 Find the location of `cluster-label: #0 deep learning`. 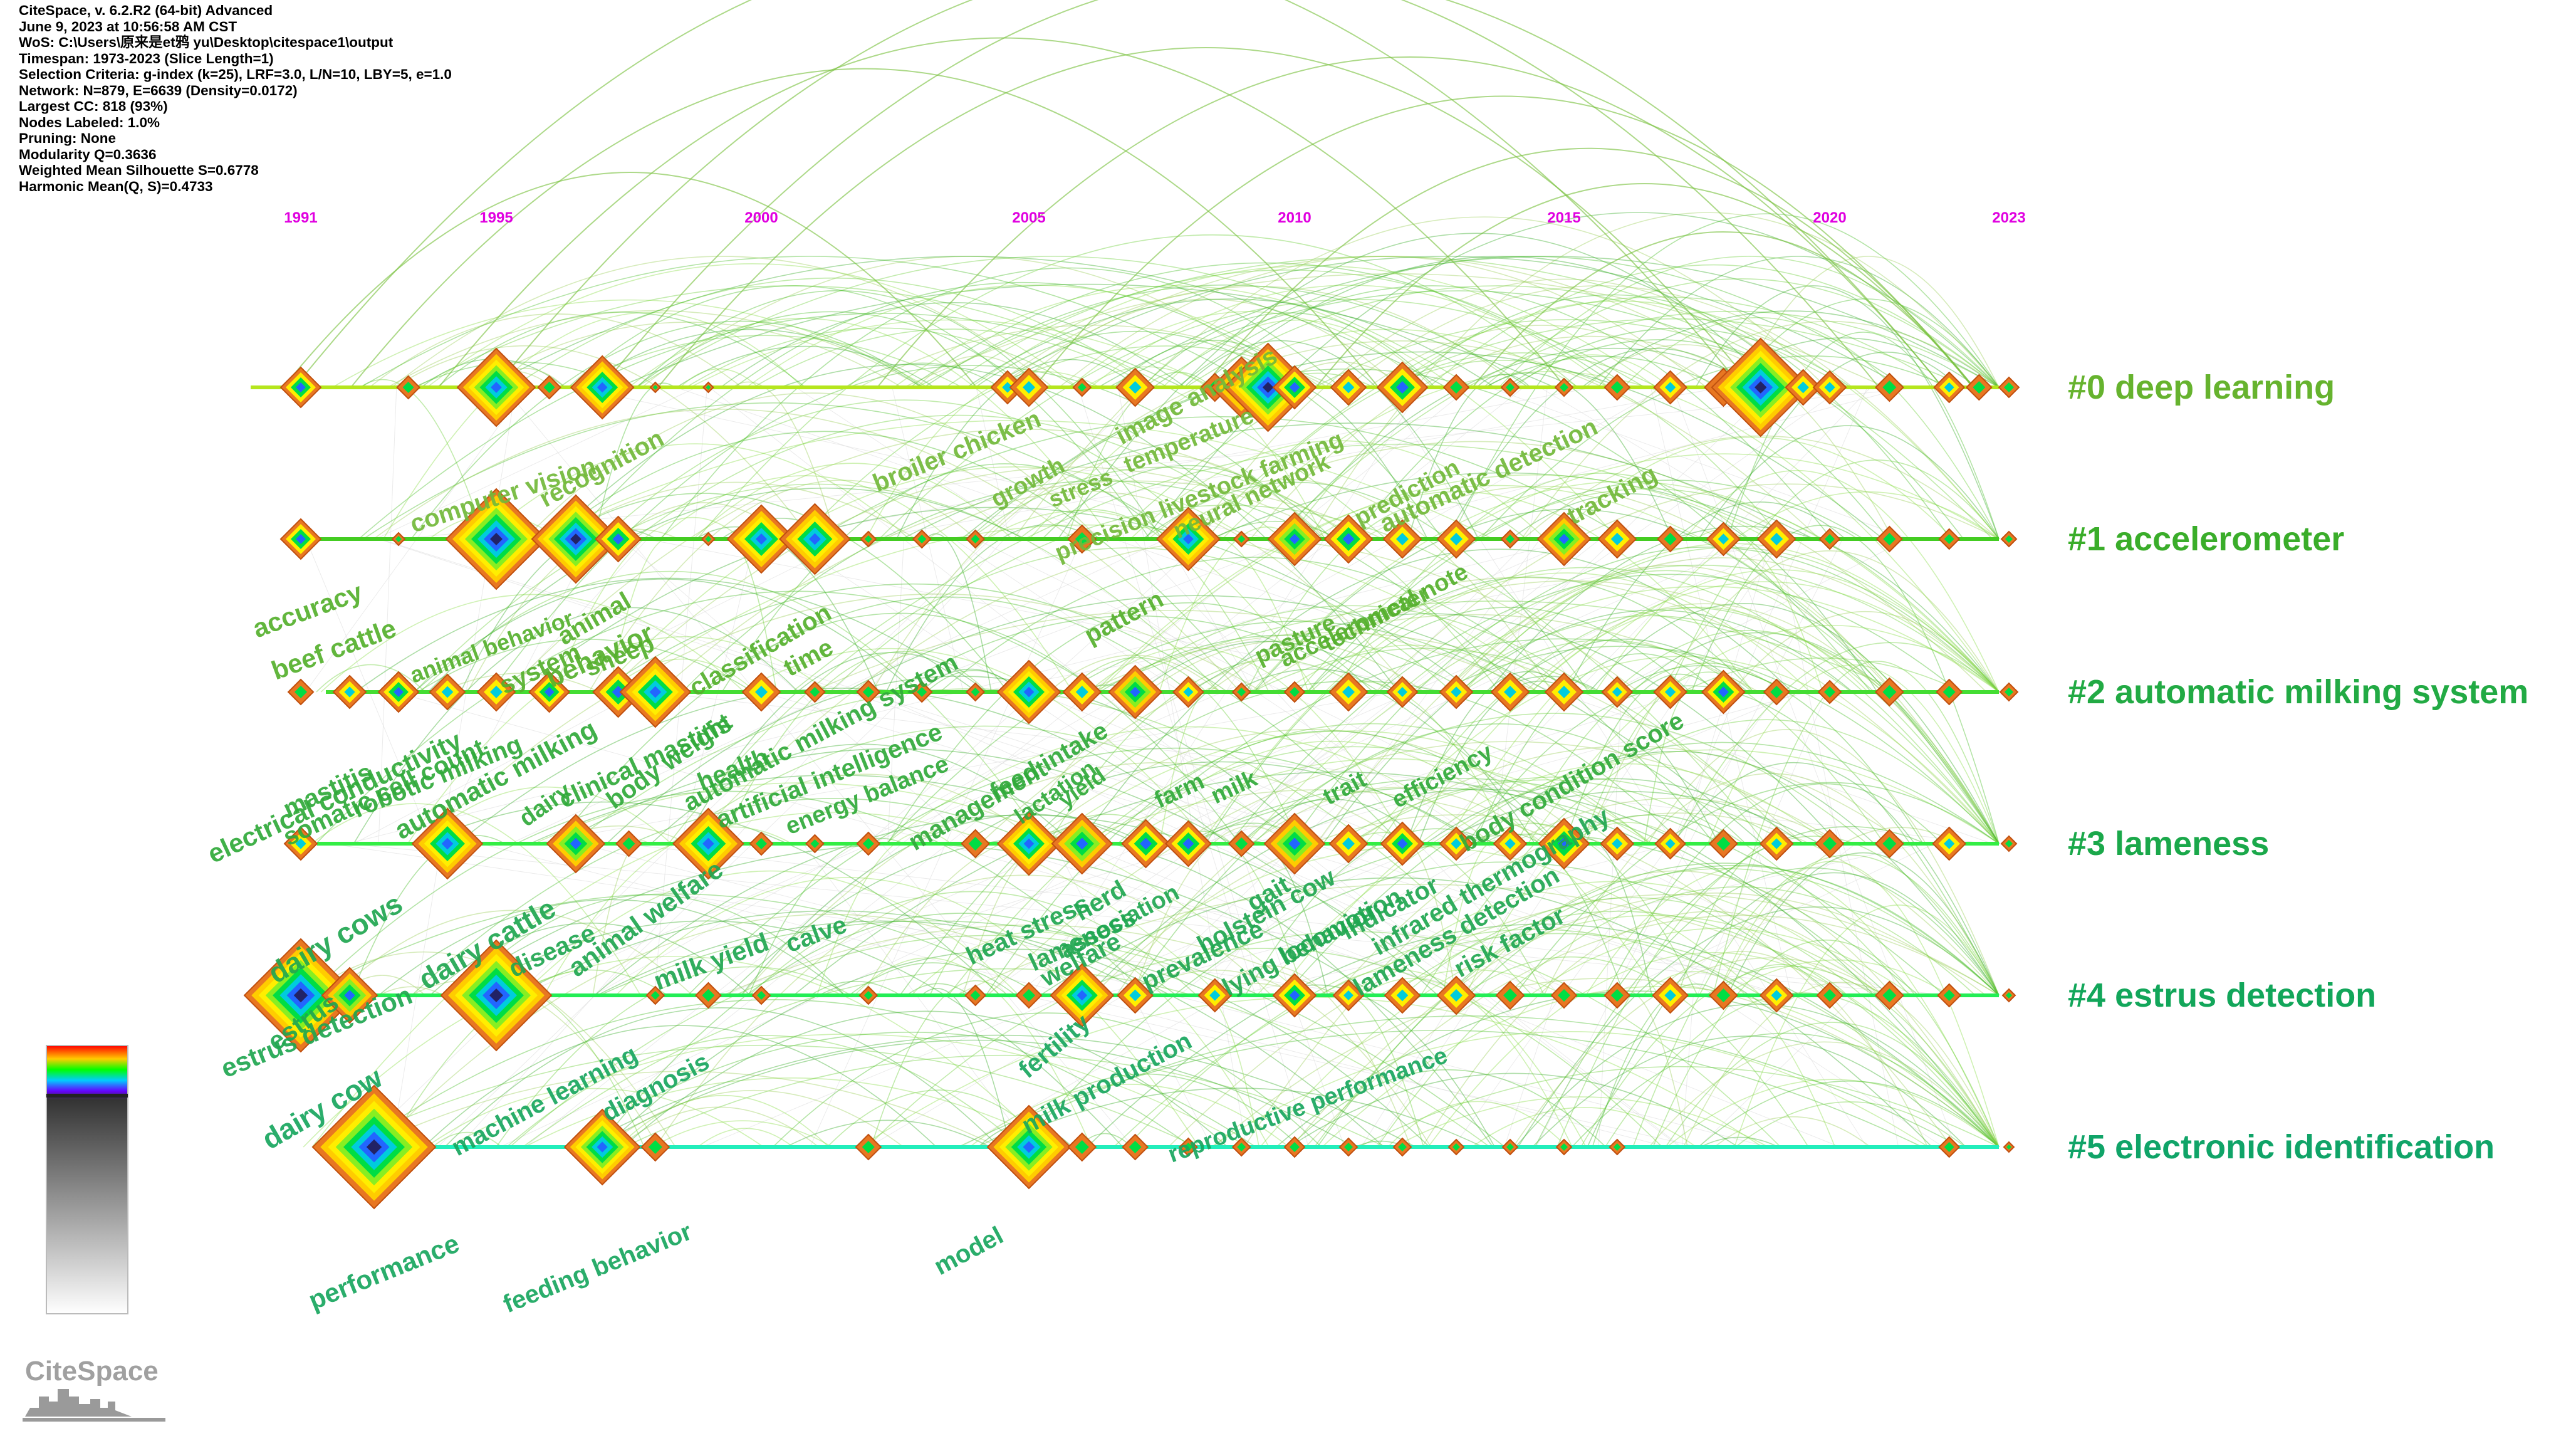

cluster-label: #0 deep learning is located at coordinates (2201, 387).